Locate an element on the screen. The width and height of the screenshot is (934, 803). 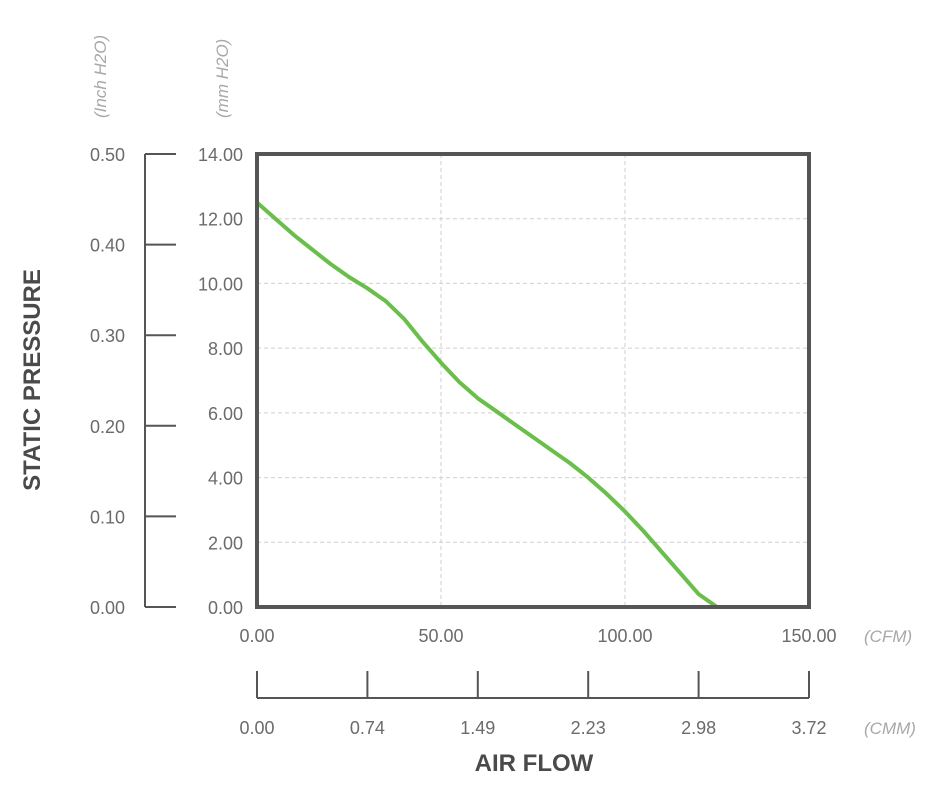
mm-h2o-unit-label: (mm H2O) is located at coordinates (222, 78).